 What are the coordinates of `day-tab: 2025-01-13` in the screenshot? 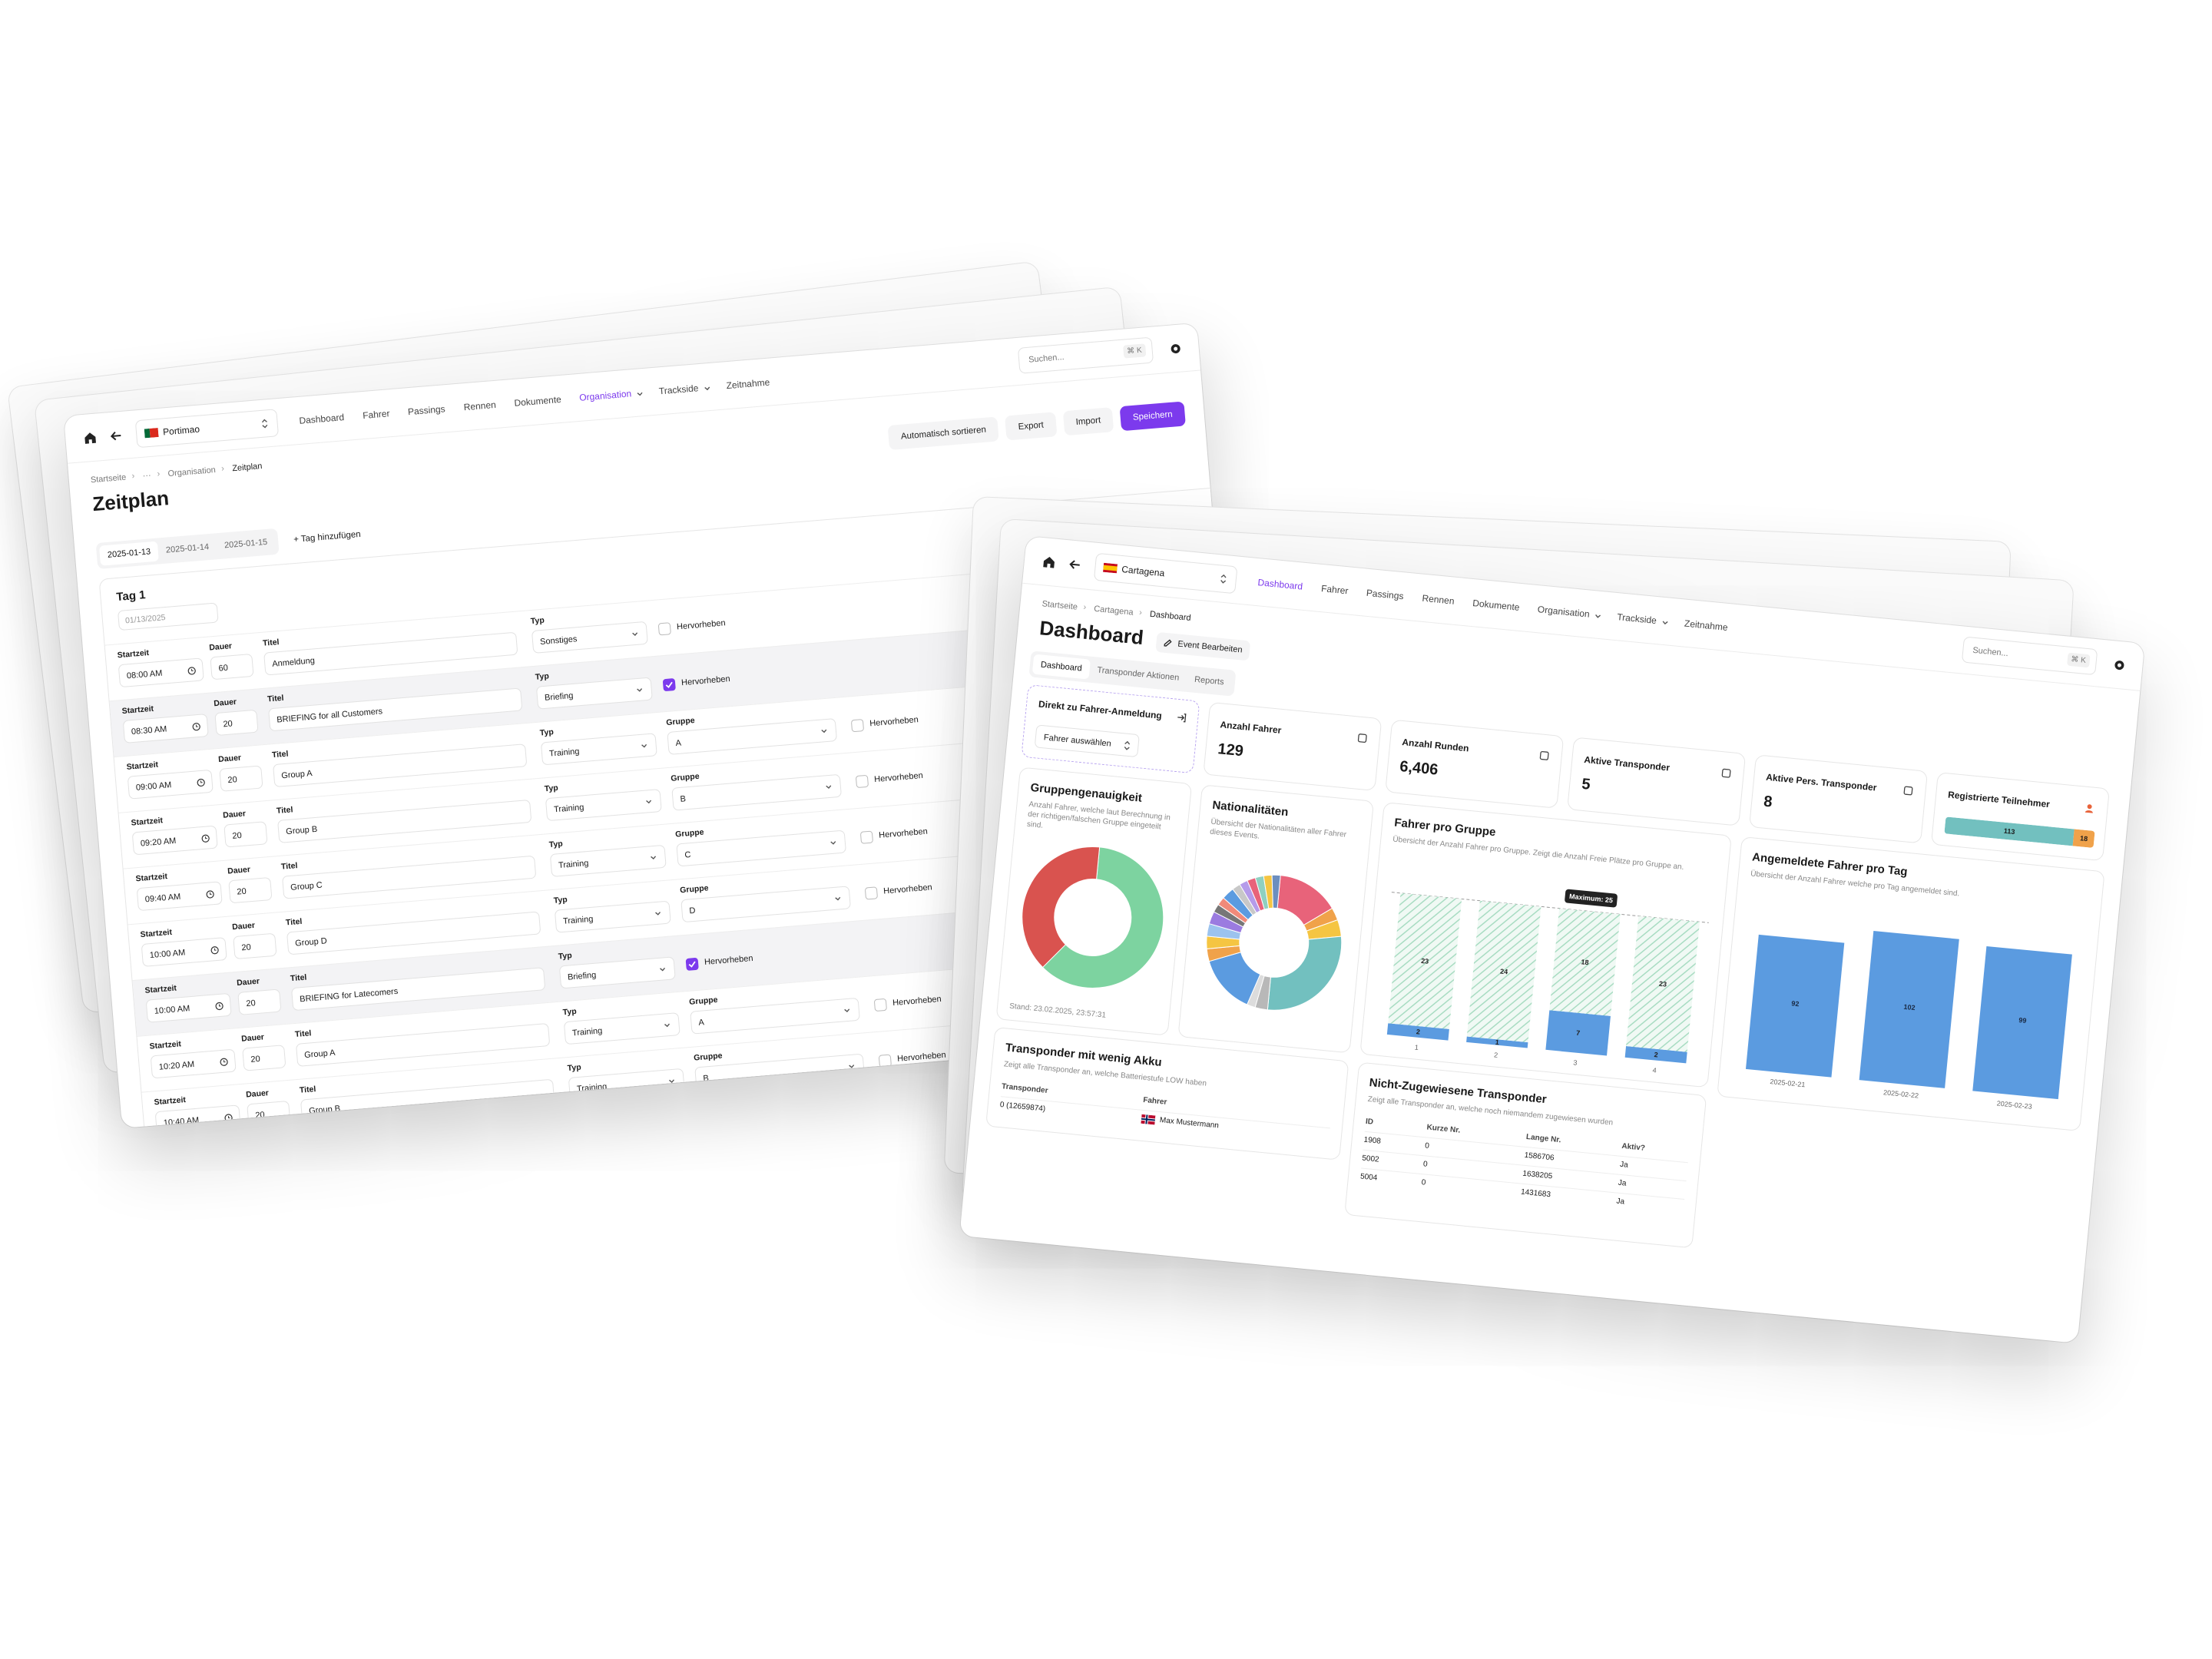 It's located at (129, 554).